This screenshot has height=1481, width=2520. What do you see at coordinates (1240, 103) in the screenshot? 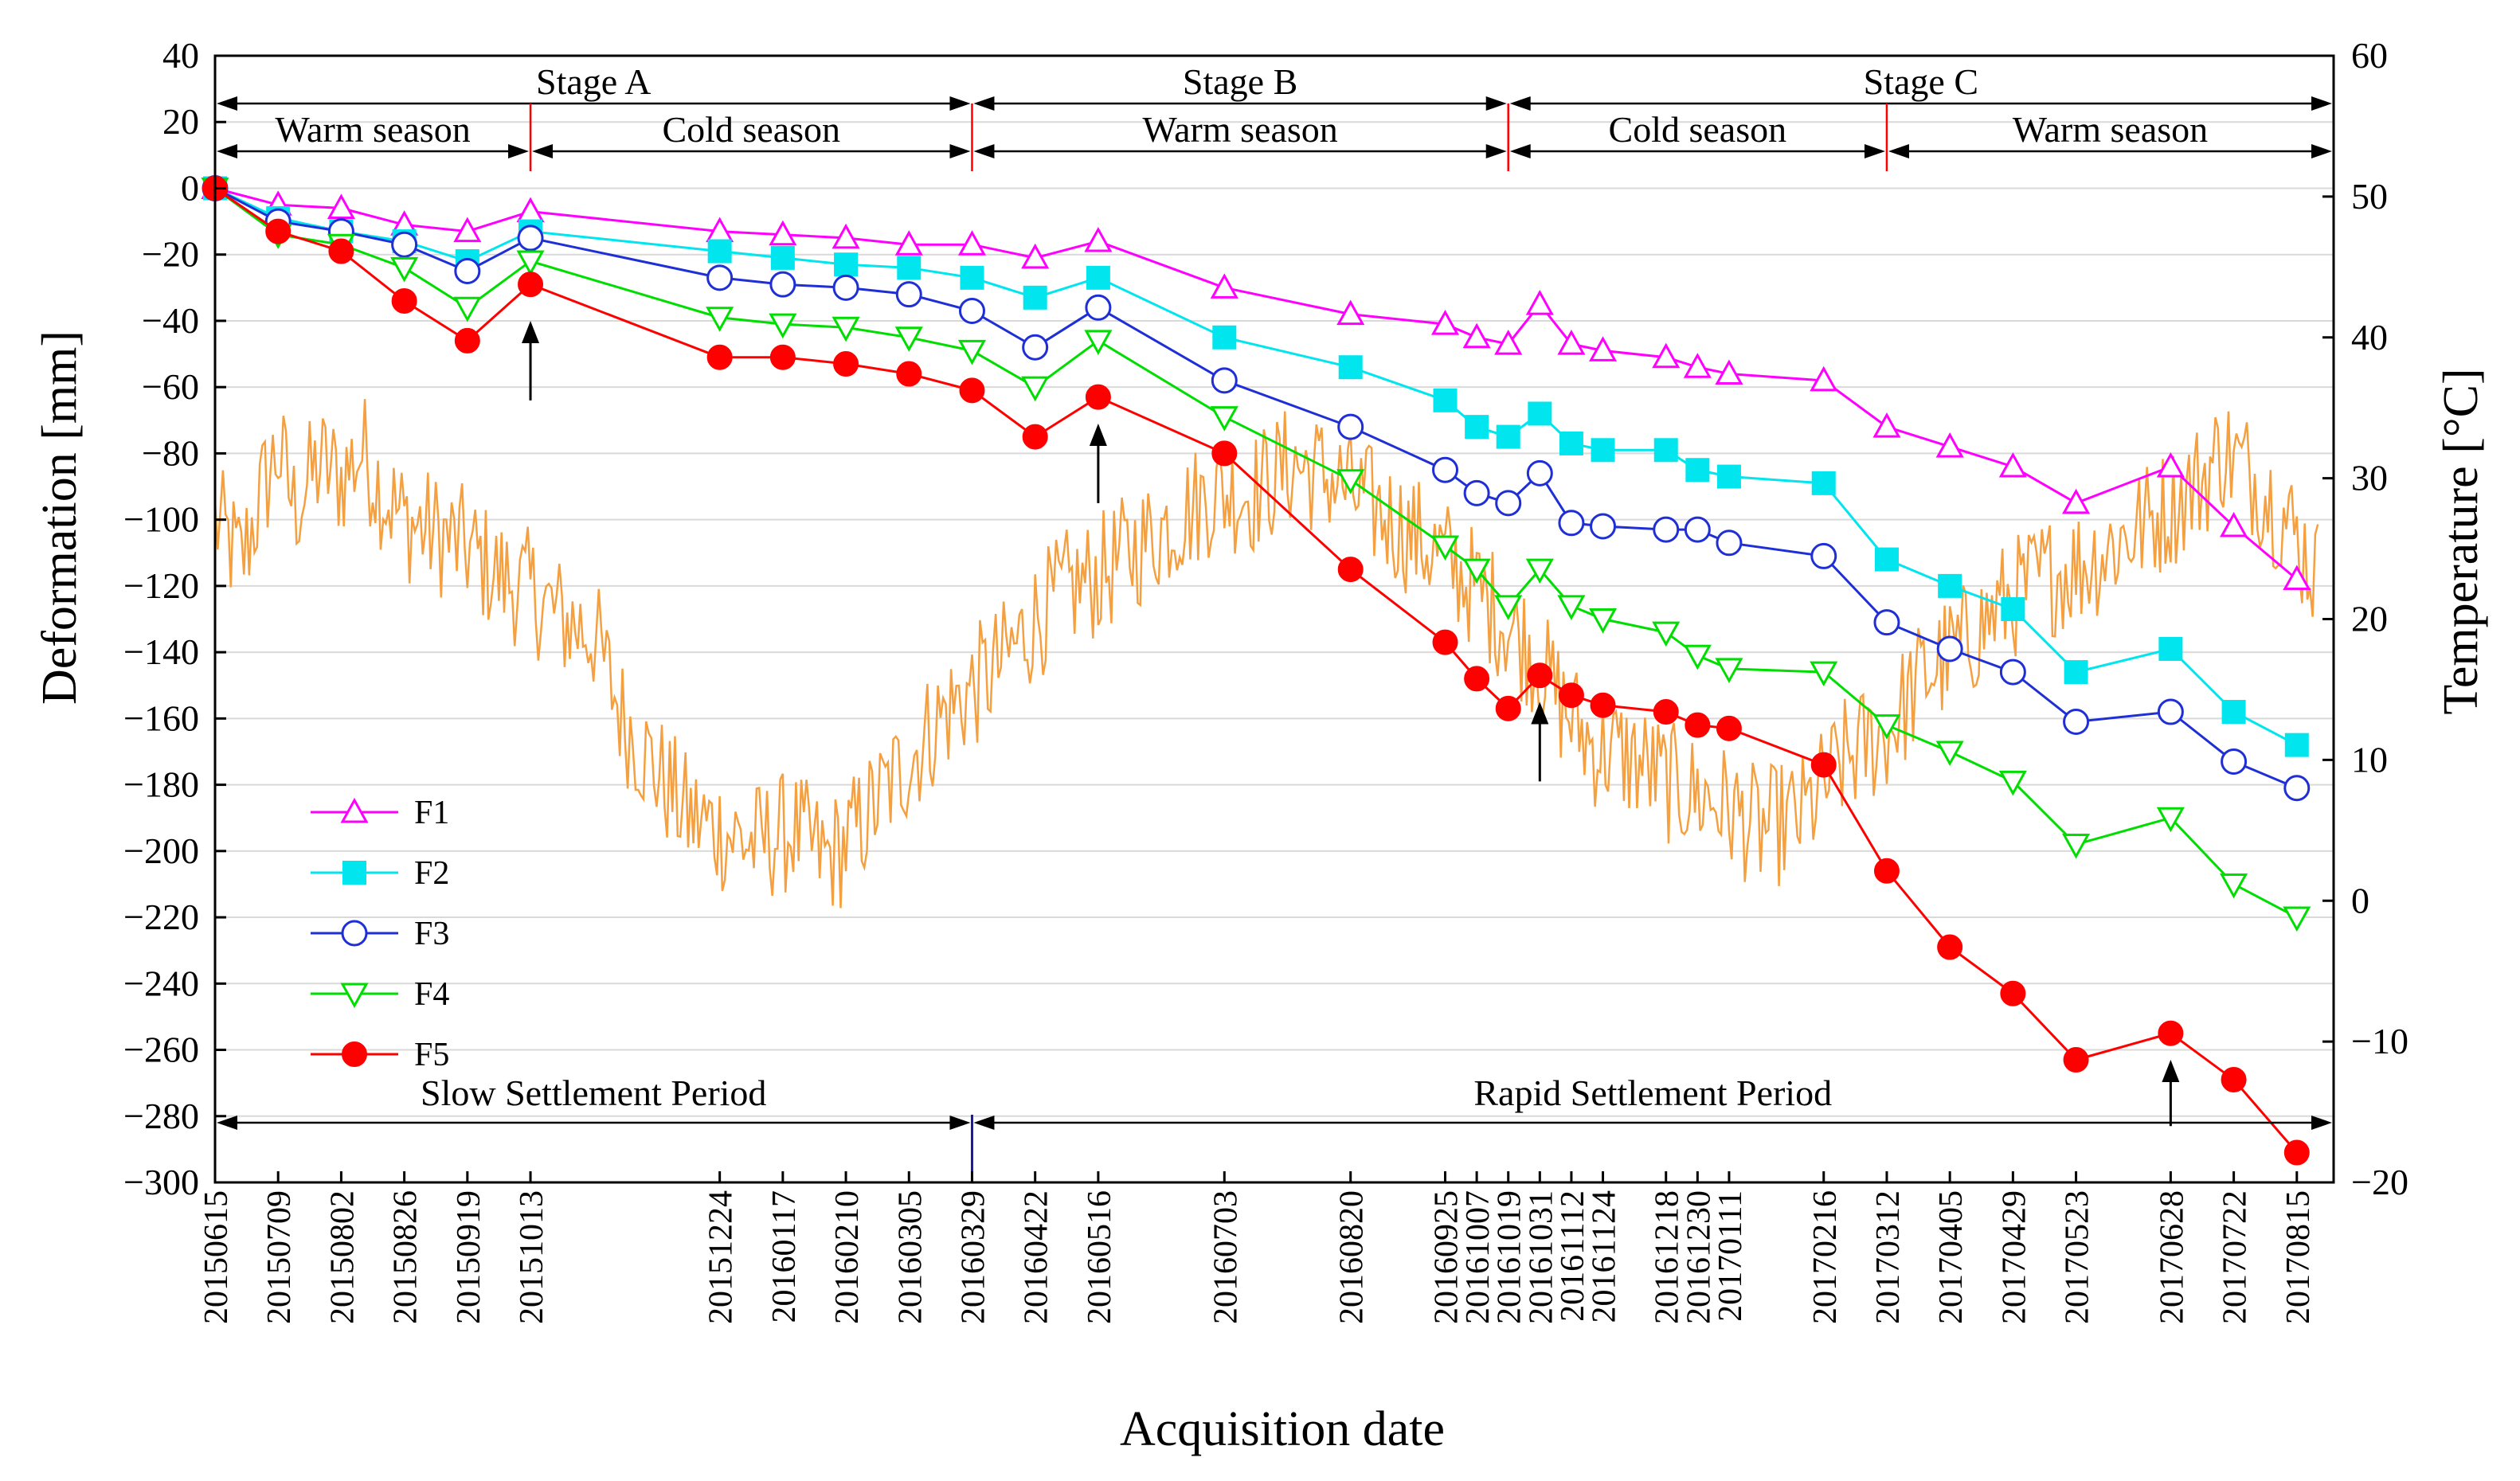
I see `stage-arrow` at bounding box center [1240, 103].